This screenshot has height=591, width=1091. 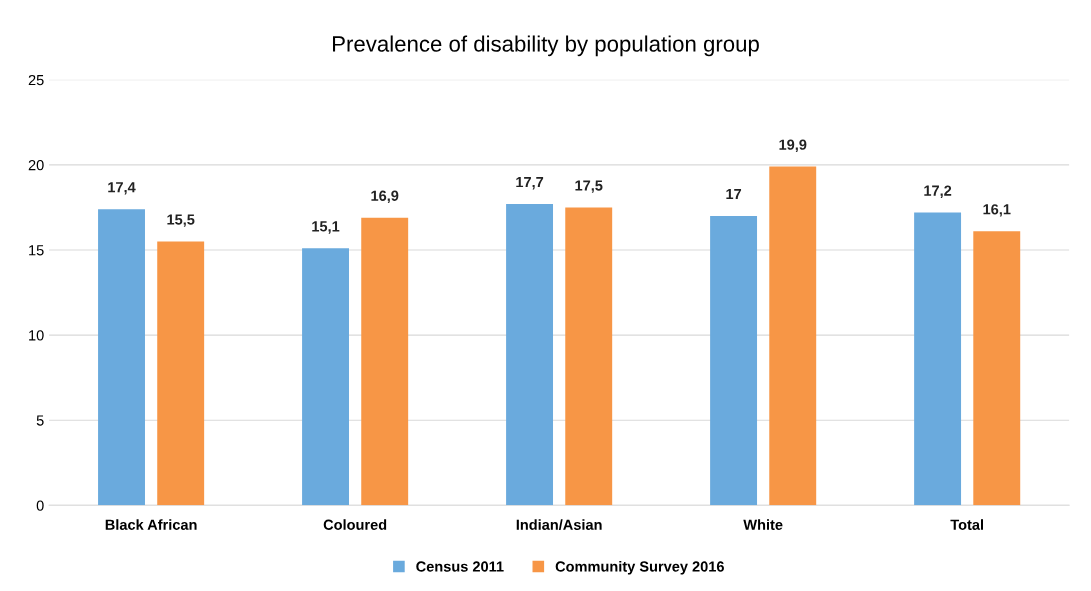 I want to click on data-label: 19,9, so click(x=793, y=145).